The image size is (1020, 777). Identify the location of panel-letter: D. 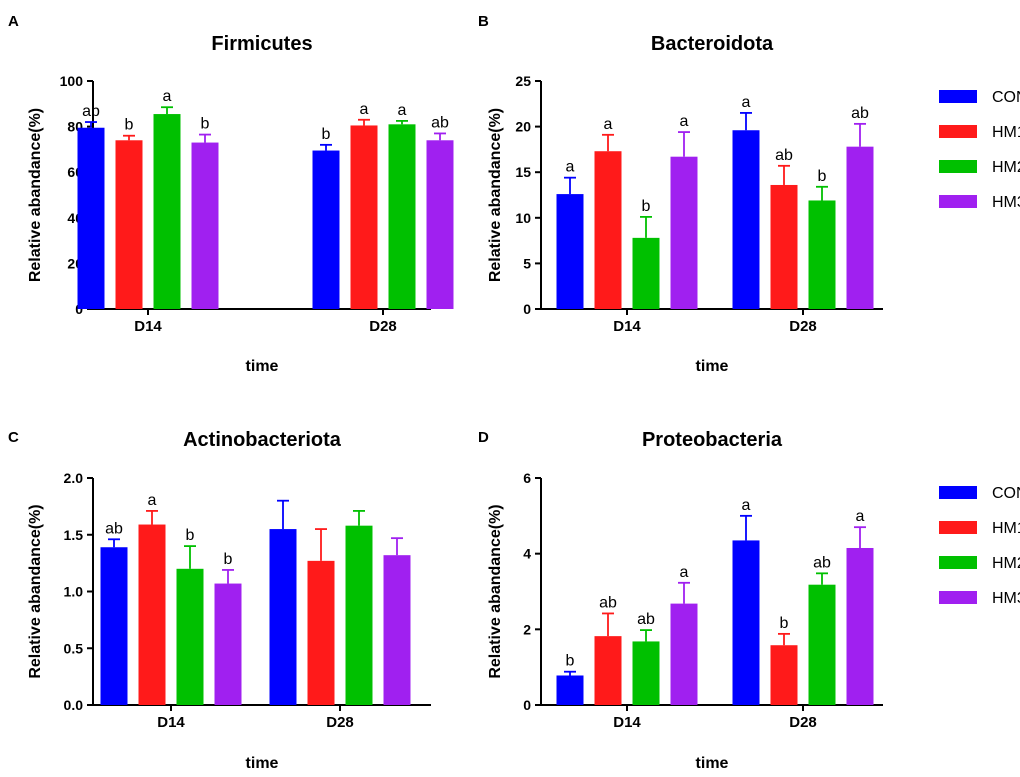
(483, 437).